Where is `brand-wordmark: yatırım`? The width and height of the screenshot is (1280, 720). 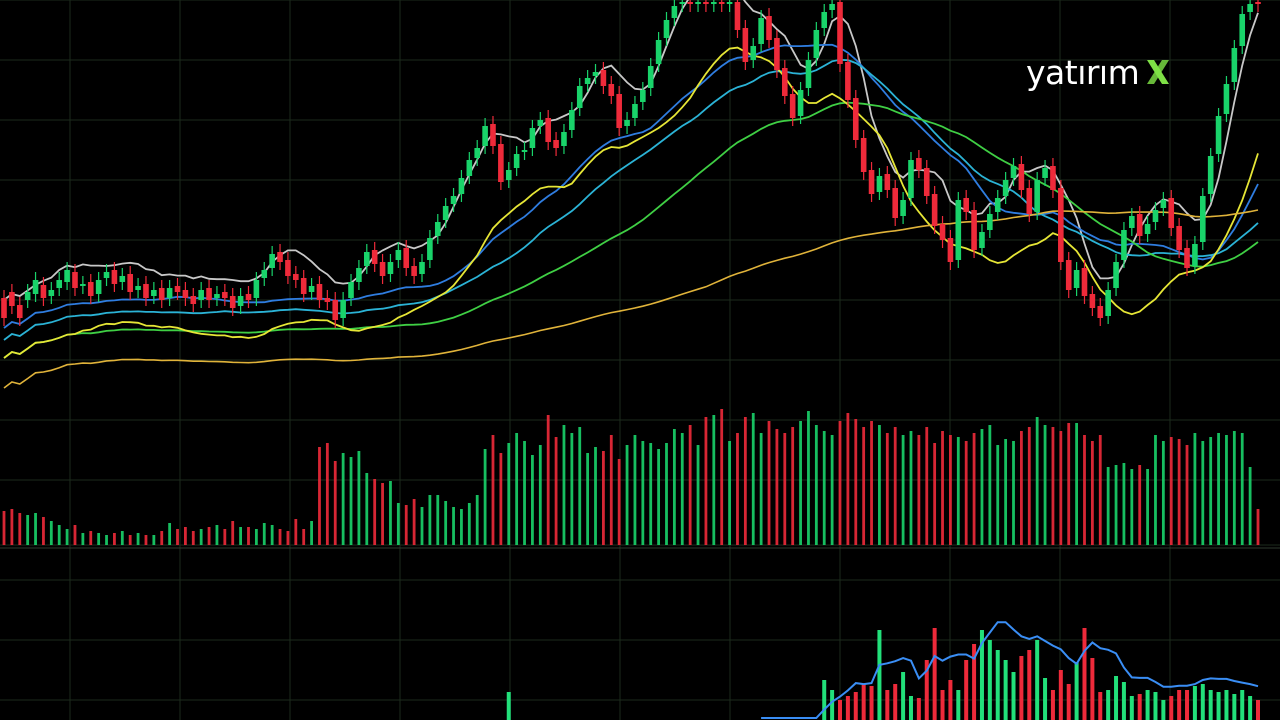 brand-wordmark: yatırım is located at coordinates (1083, 72).